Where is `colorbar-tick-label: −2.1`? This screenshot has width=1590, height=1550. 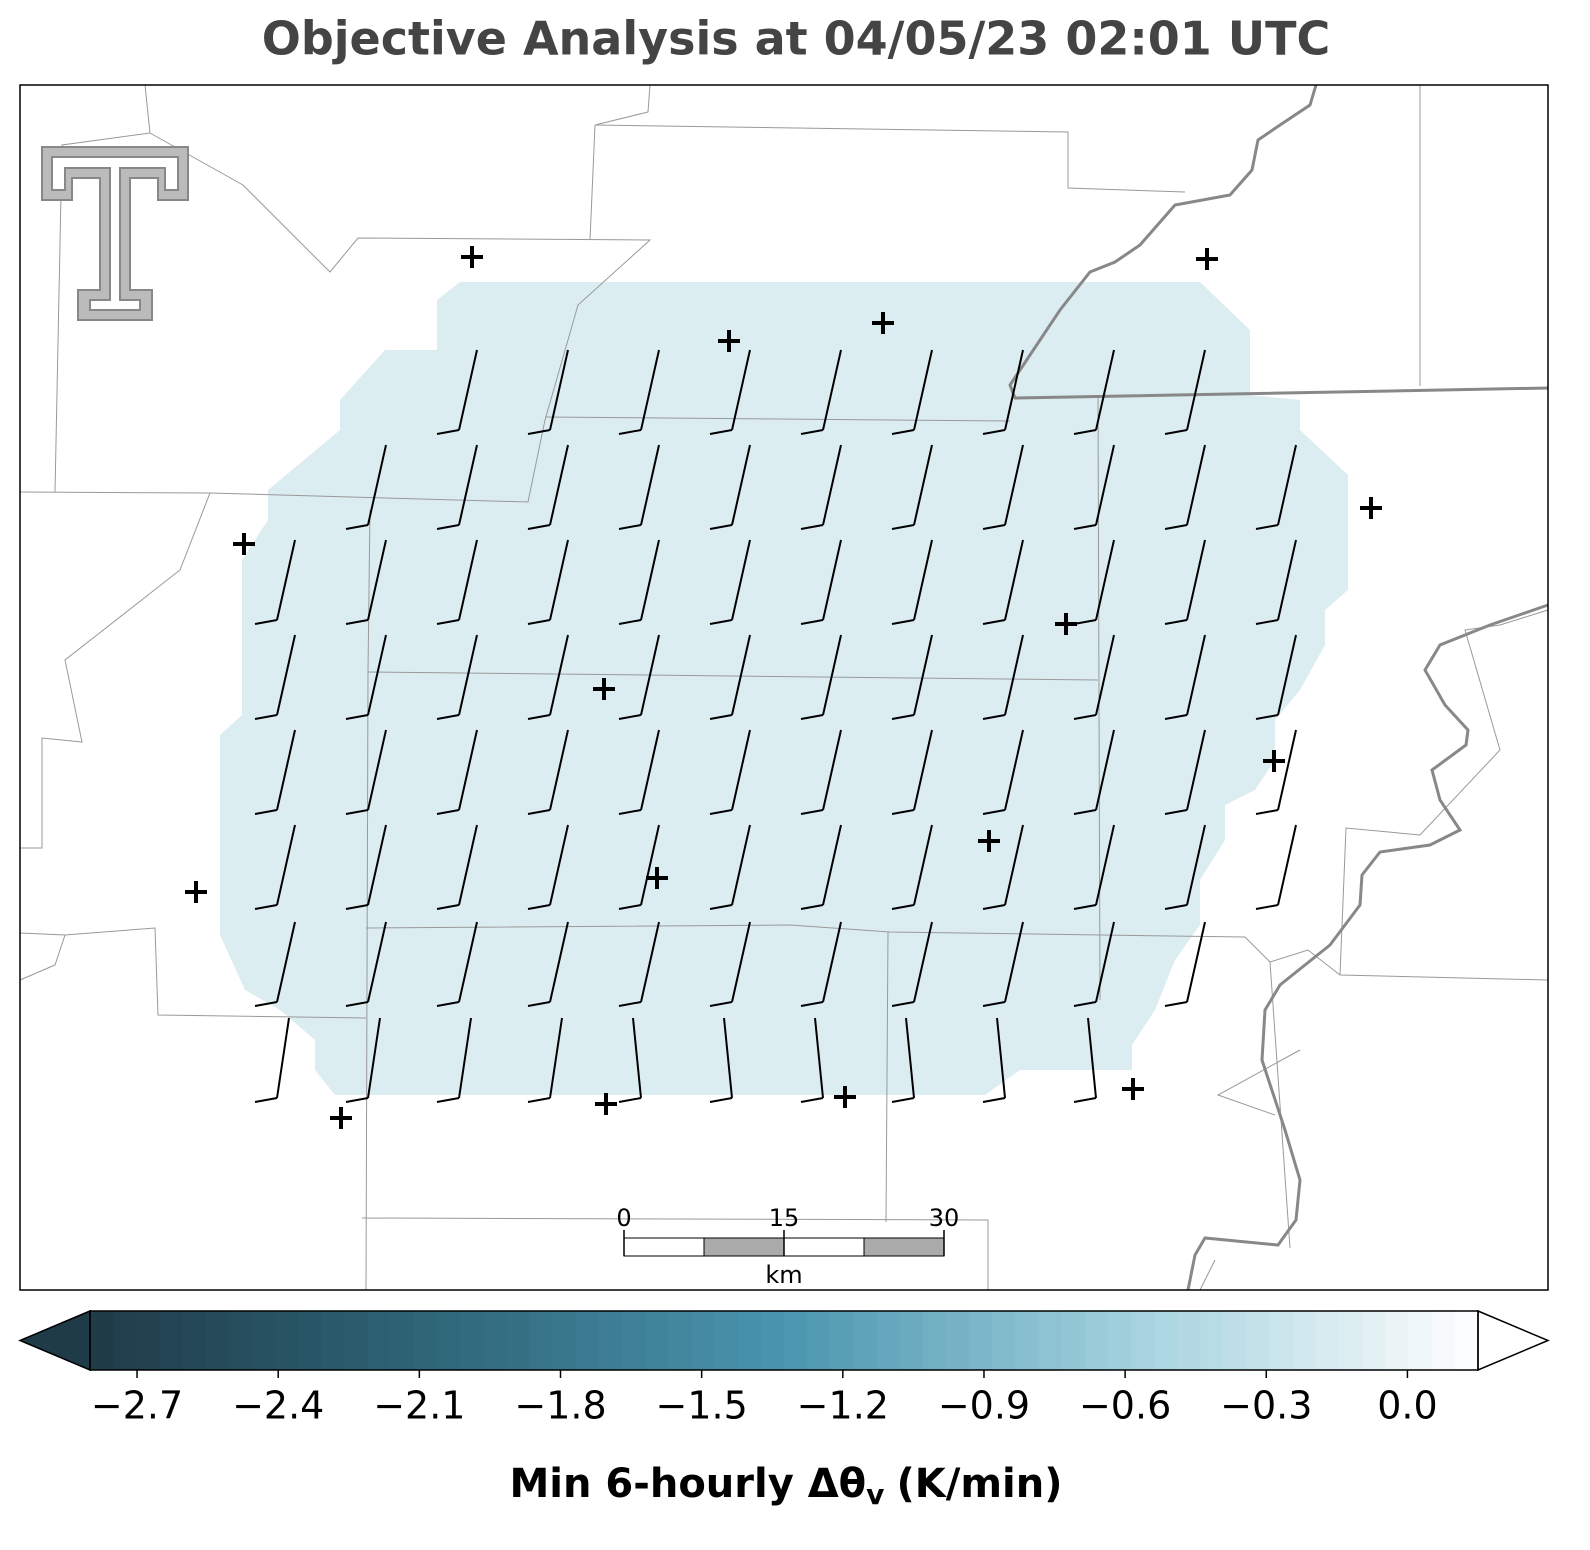 colorbar-tick-label: −2.1 is located at coordinates (419, 1406).